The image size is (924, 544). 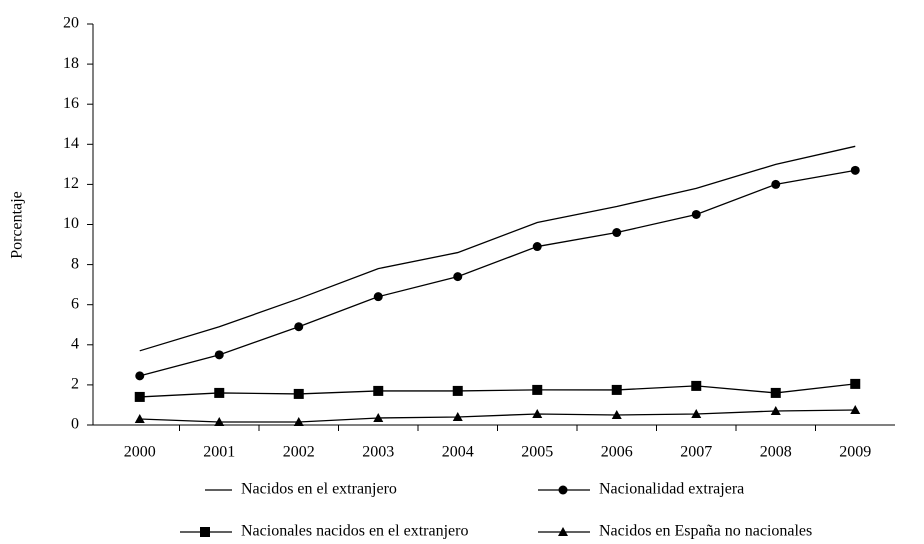 What do you see at coordinates (75, 303) in the screenshot?
I see `y-tick-label: 6` at bounding box center [75, 303].